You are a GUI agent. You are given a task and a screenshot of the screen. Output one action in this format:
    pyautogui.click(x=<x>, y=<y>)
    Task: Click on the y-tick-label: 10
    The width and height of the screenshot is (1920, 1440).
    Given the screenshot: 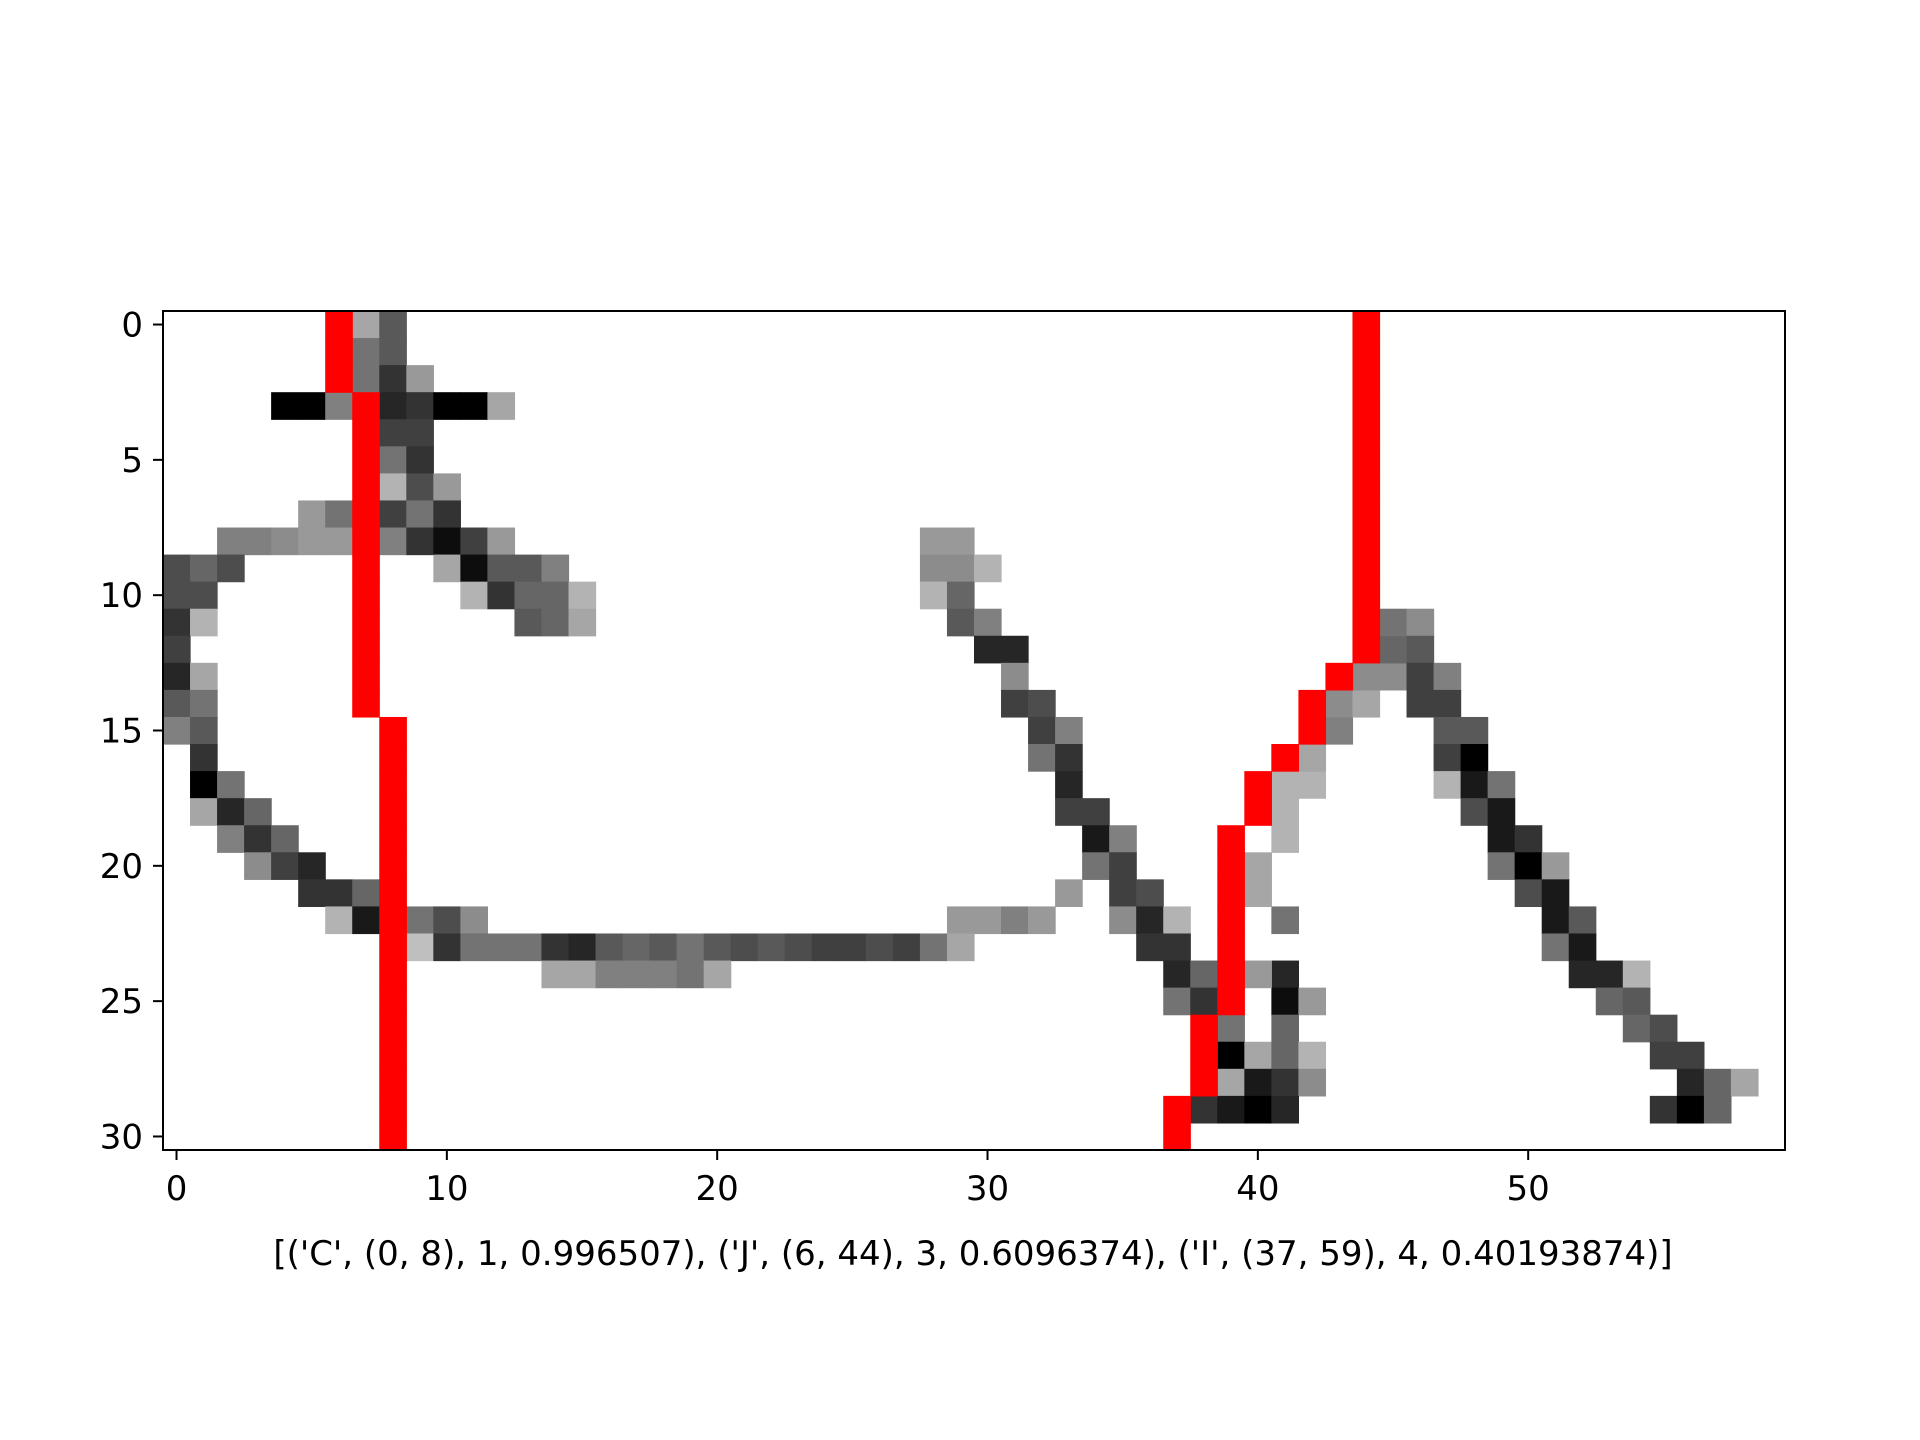 What is the action you would take?
    pyautogui.click(x=121, y=596)
    